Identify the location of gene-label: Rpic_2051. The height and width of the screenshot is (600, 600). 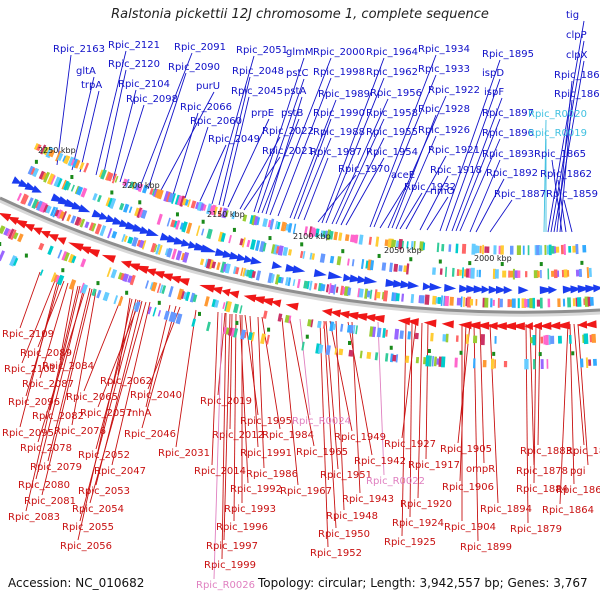
(262, 50).